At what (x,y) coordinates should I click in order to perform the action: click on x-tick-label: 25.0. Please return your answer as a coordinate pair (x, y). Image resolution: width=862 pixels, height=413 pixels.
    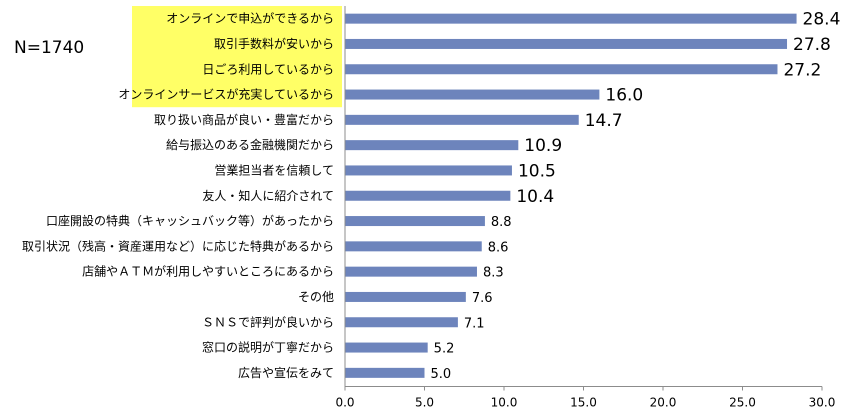
    Looking at the image, I should click on (742, 403).